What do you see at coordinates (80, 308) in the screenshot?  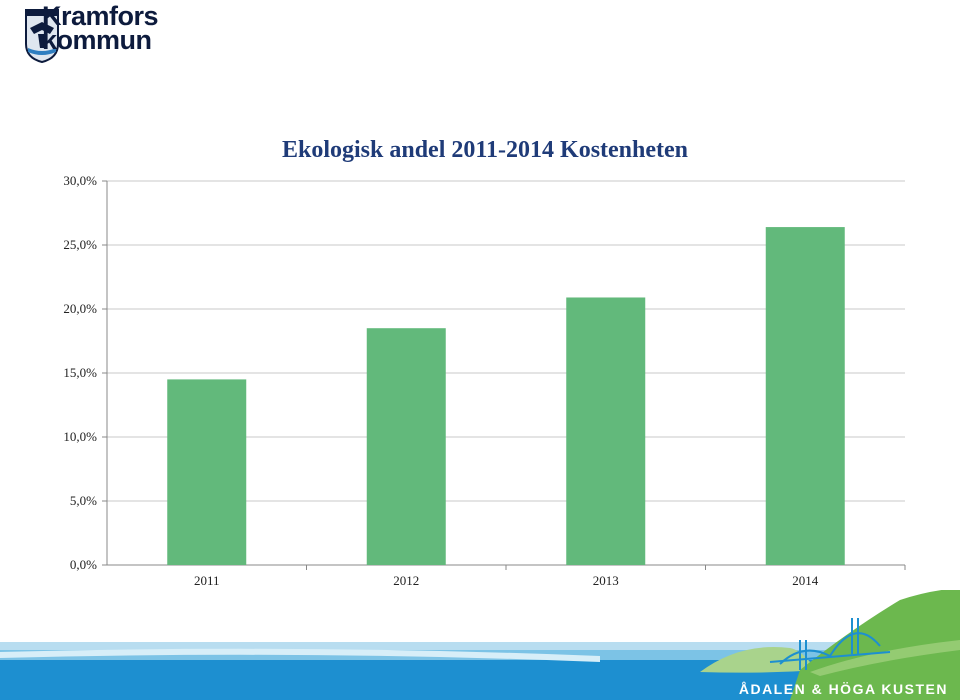 I see `y-tick-label: 20,0%` at bounding box center [80, 308].